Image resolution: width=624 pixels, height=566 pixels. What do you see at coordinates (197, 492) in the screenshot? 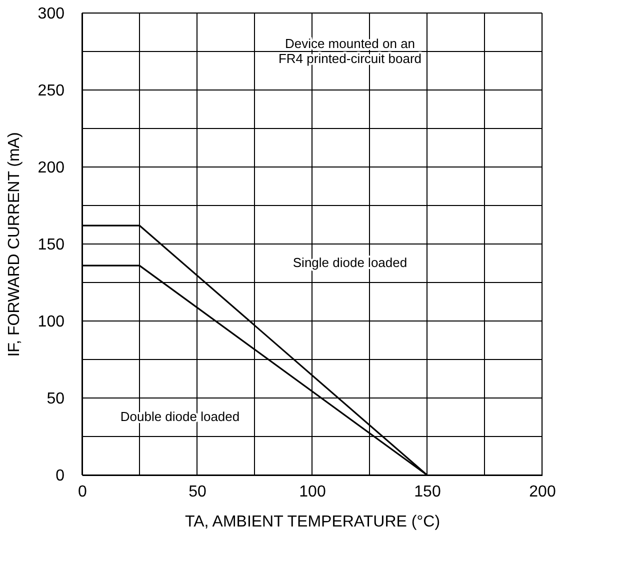
I see `x-tick-label: 50` at bounding box center [197, 492].